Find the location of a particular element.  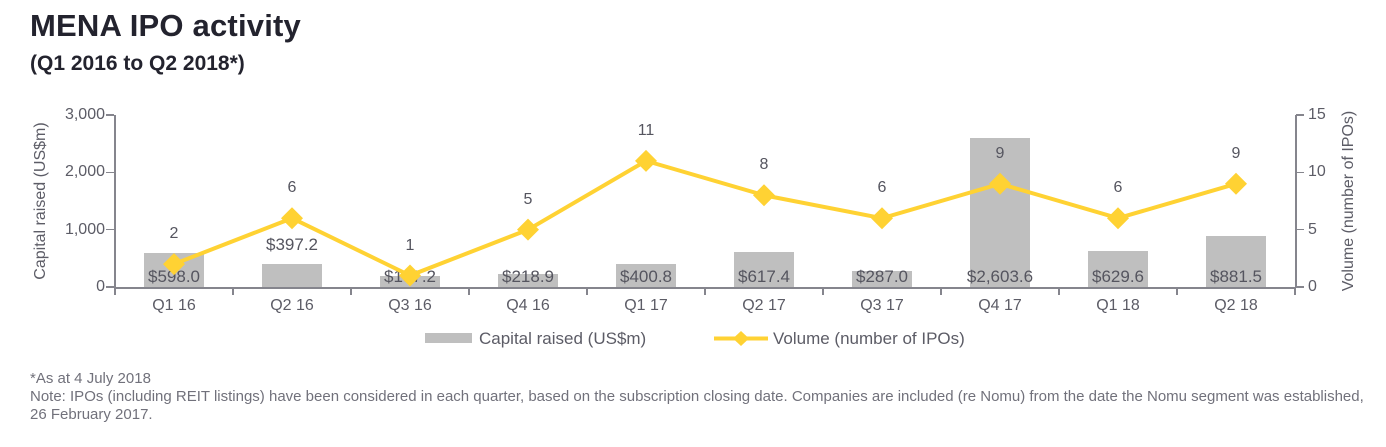

bar-value-label: $287.0 is located at coordinates (882, 276).